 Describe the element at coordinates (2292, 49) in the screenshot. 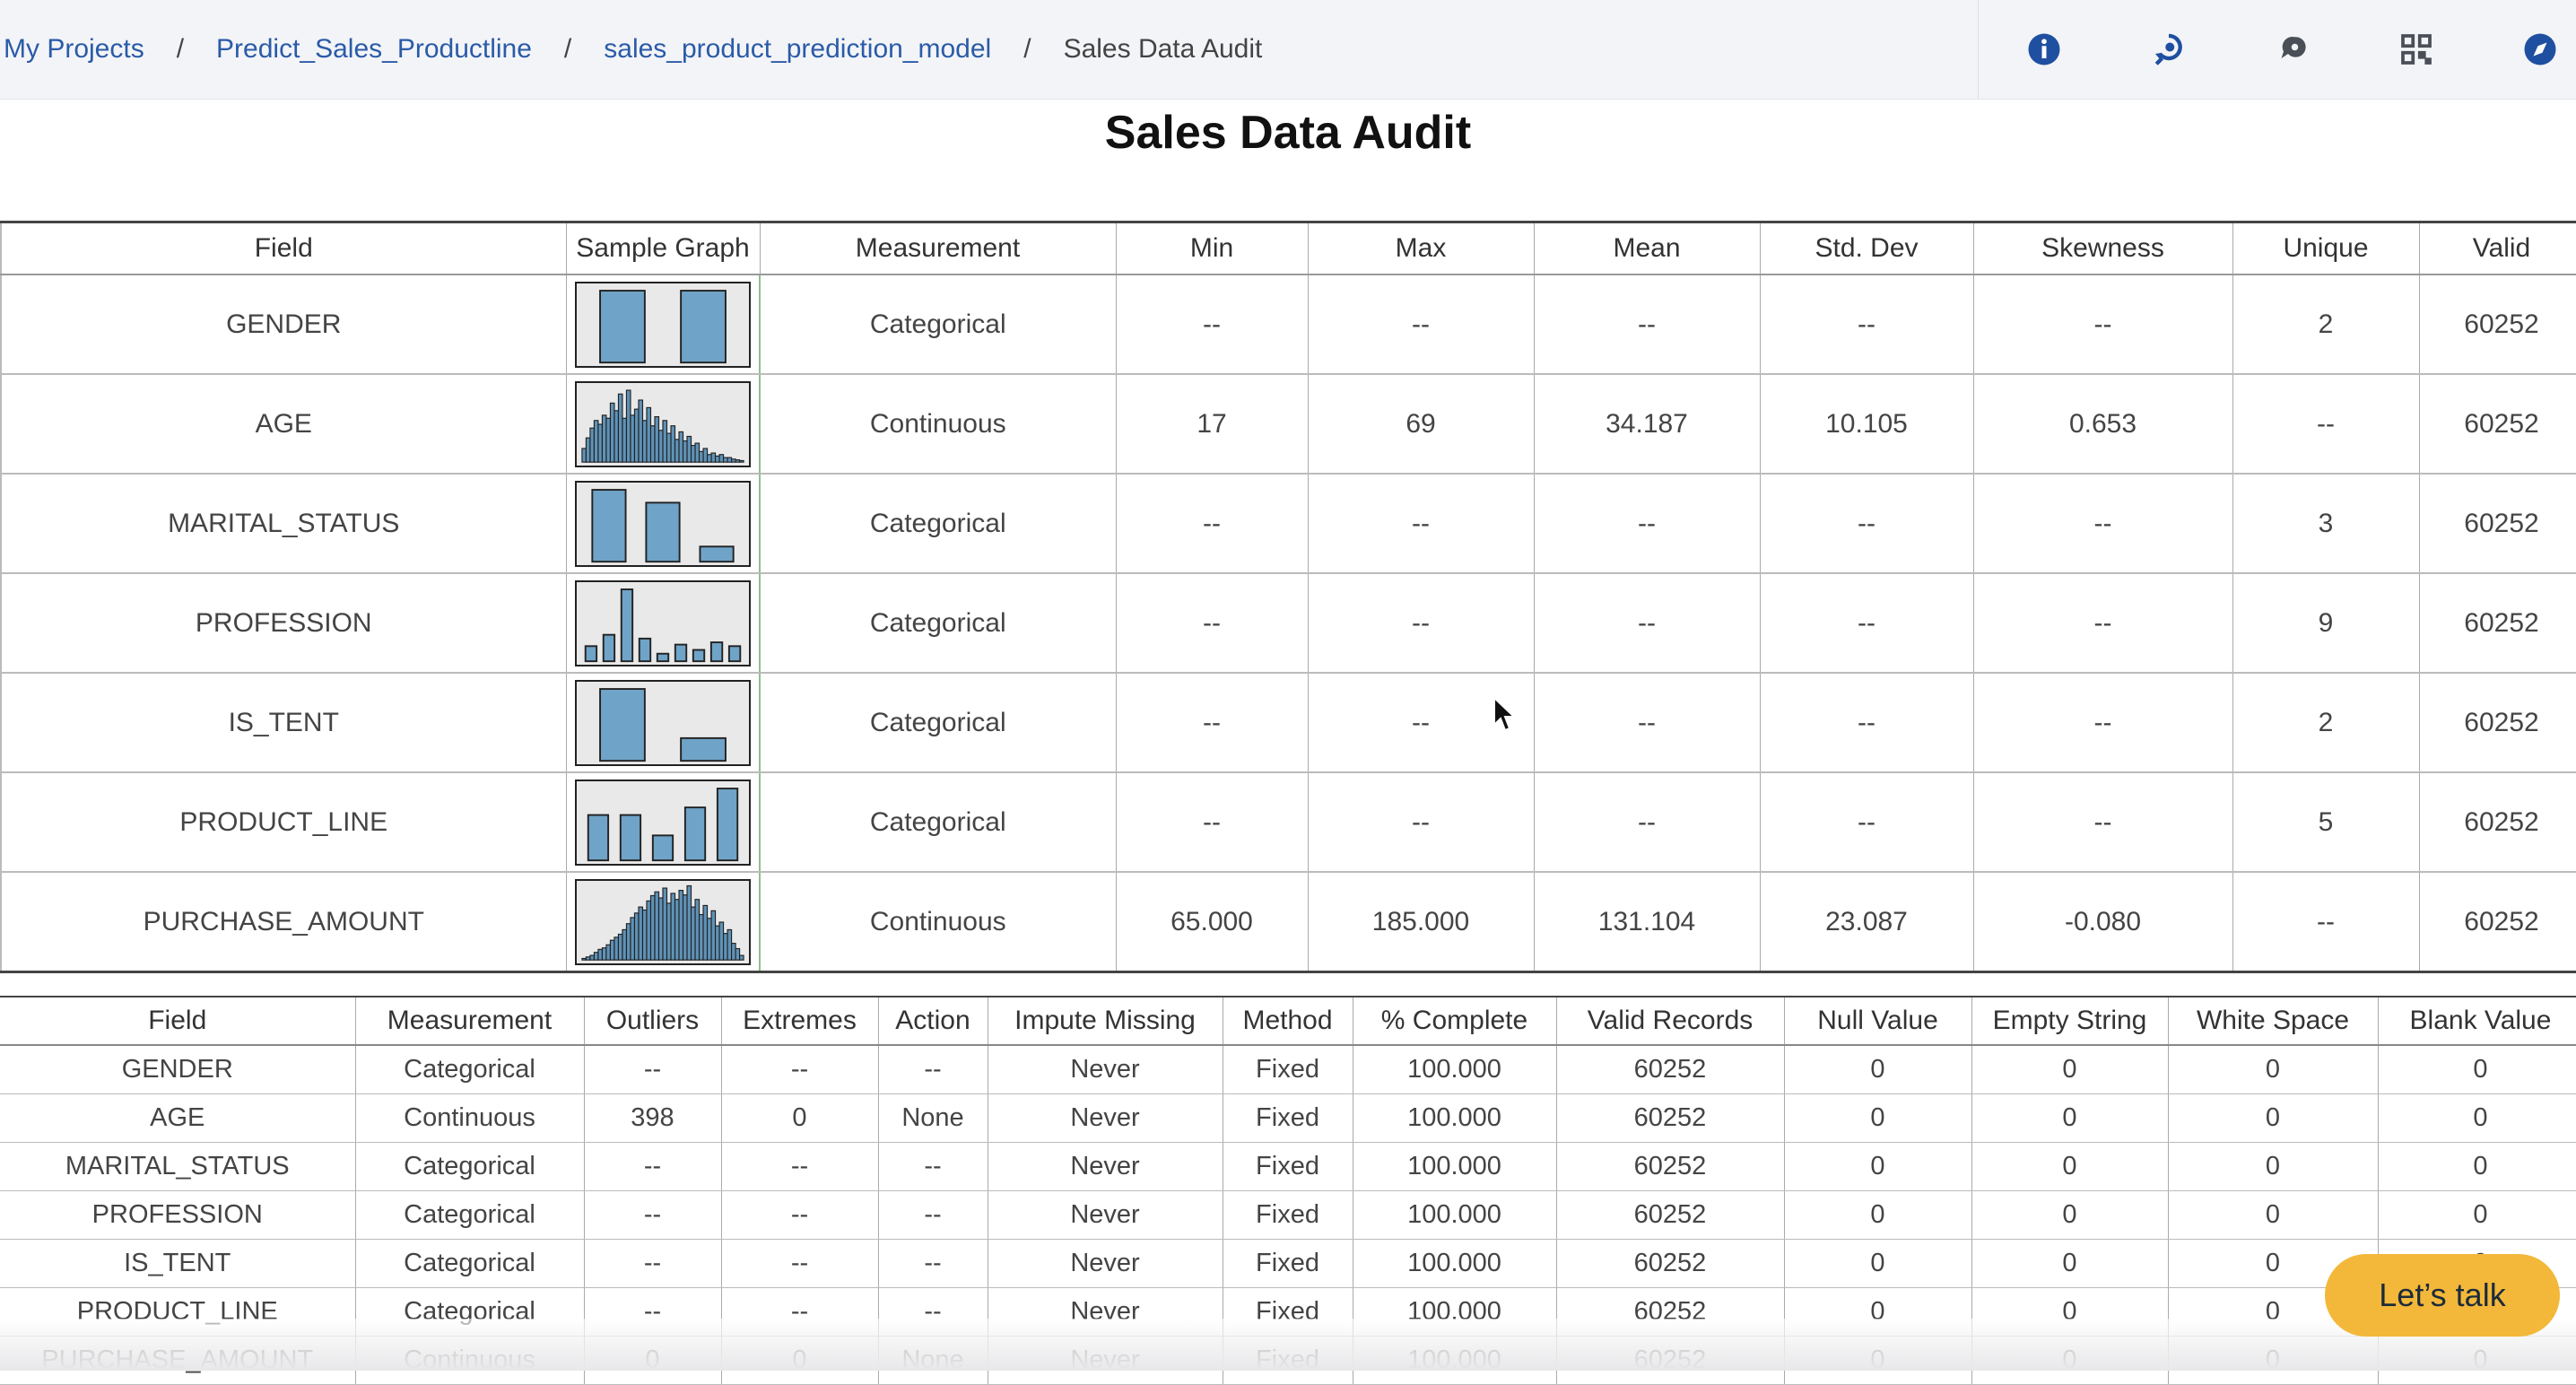

I see `comments-icon` at that location.